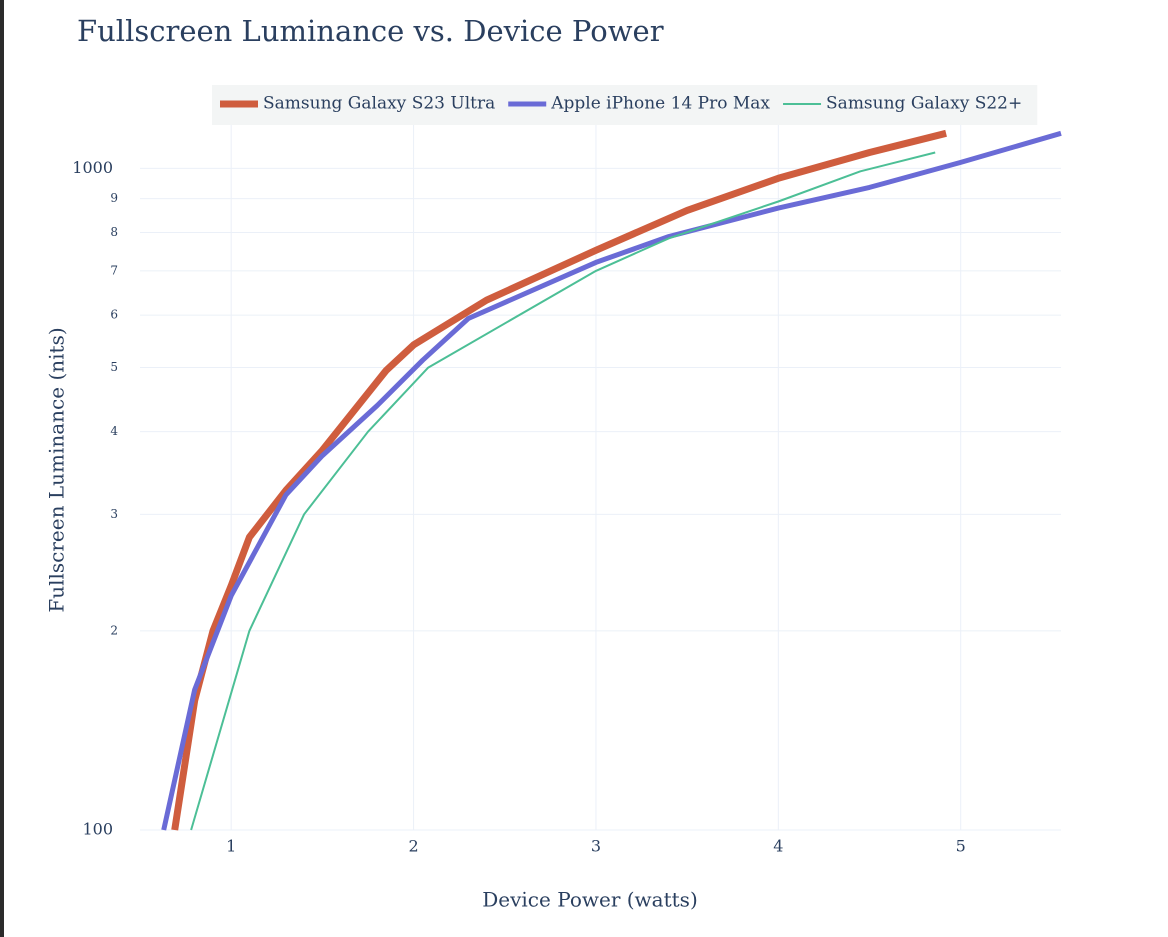 This screenshot has width=1168, height=937. Describe the element at coordinates (660, 104) in the screenshot. I see `legend-label: Apple iPhone 14 Pro Max` at that location.